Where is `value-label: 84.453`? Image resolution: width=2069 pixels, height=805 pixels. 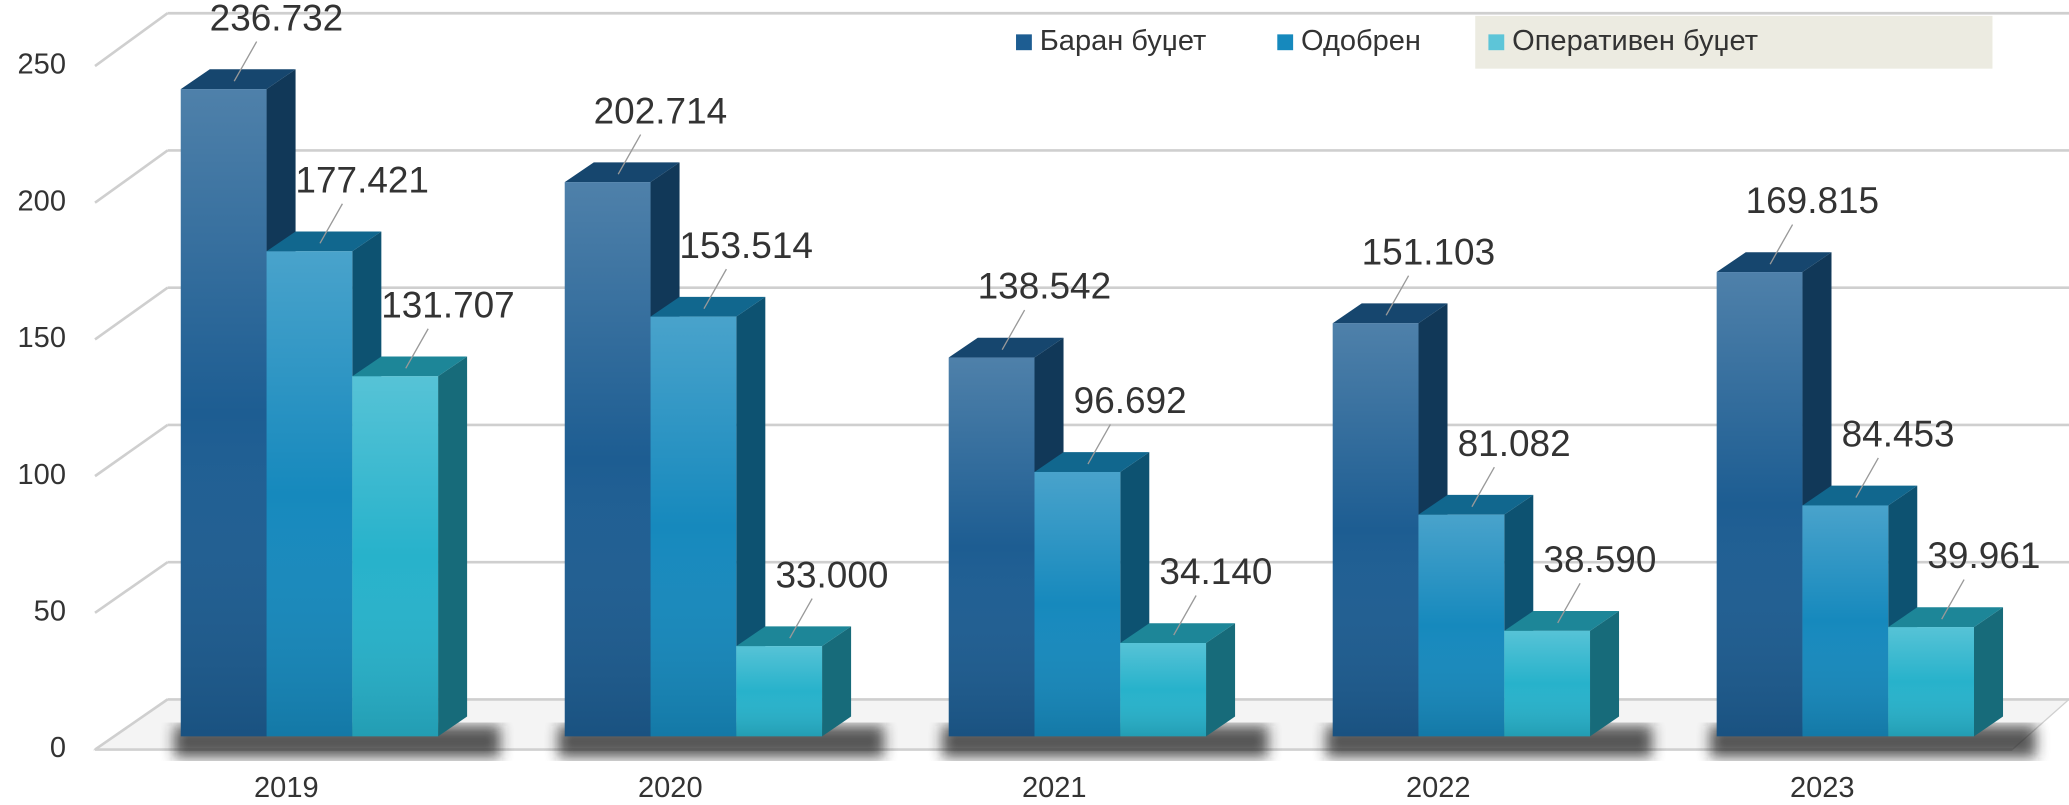 value-label: 84.453 is located at coordinates (1898, 434).